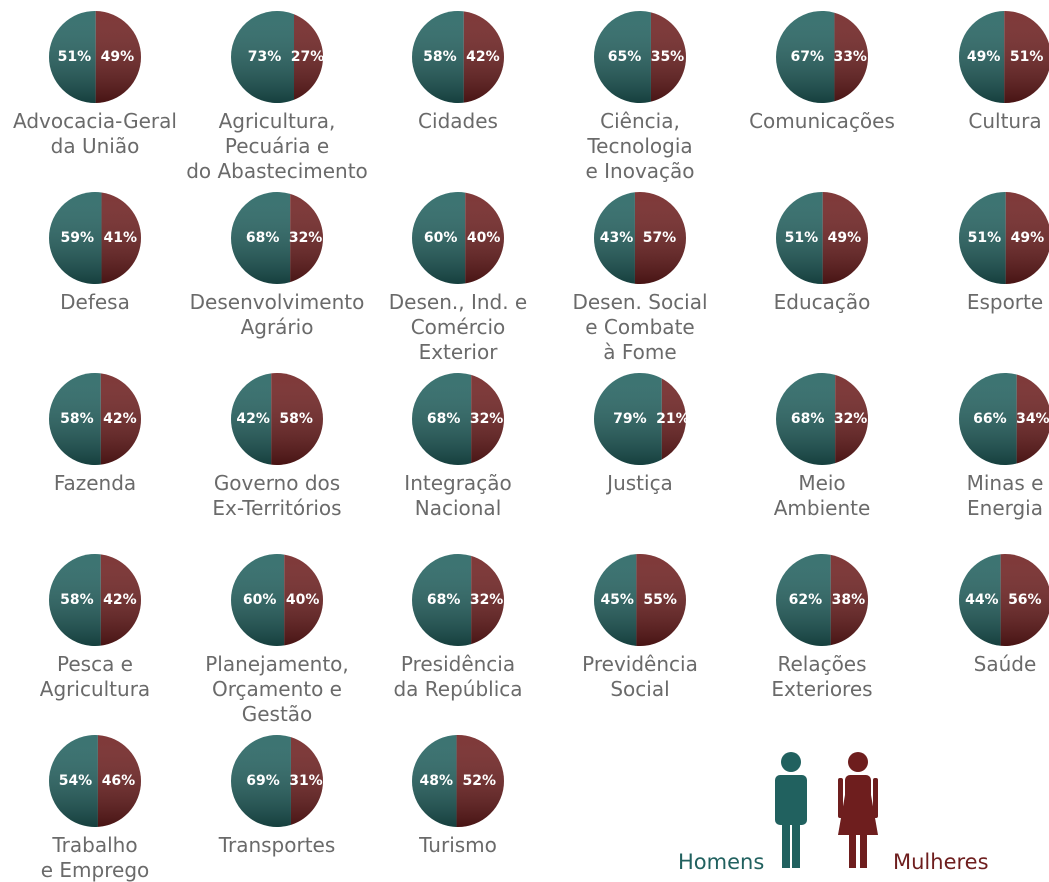 The image size is (1049, 882). What do you see at coordinates (1025, 600) in the screenshot?
I see `value-label: 56%` at bounding box center [1025, 600].